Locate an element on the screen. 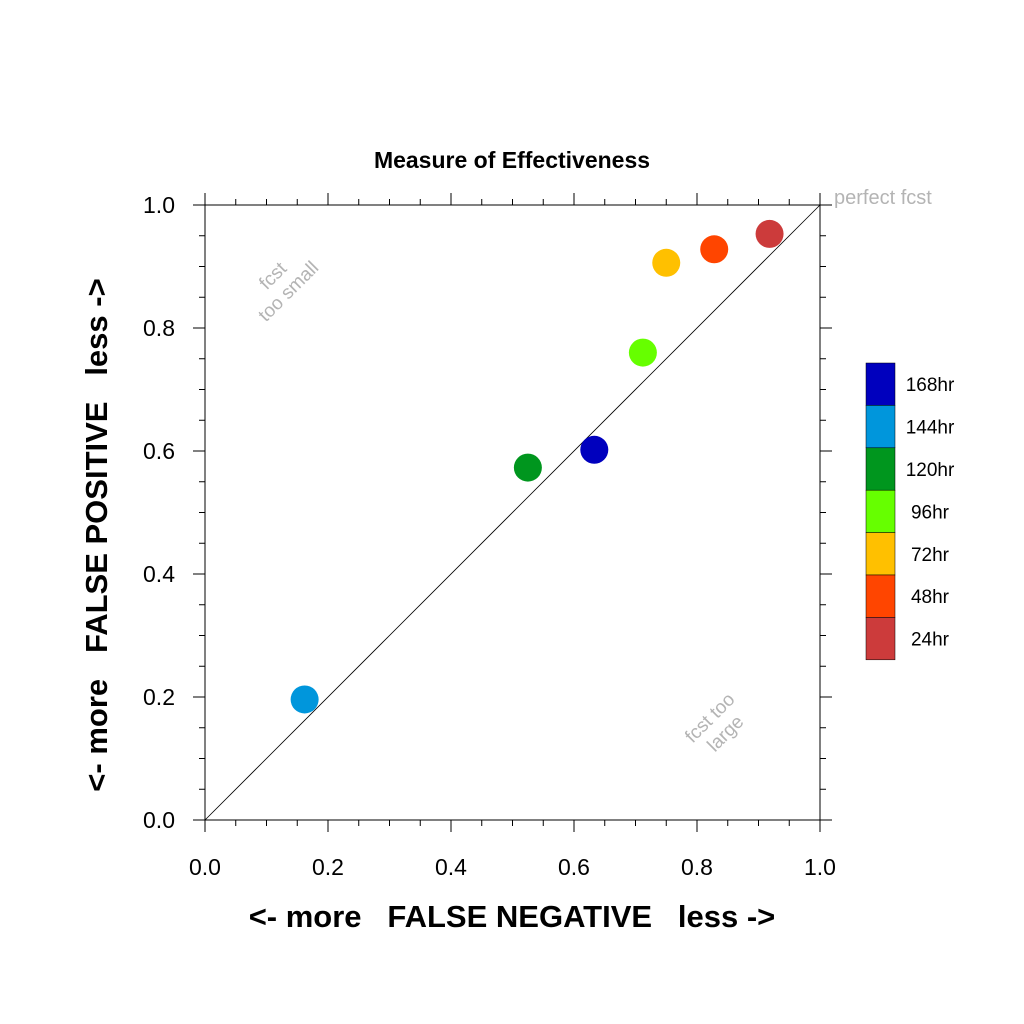 This screenshot has height=1024, width=1024. x-tick-label: 0.6 is located at coordinates (574, 867).